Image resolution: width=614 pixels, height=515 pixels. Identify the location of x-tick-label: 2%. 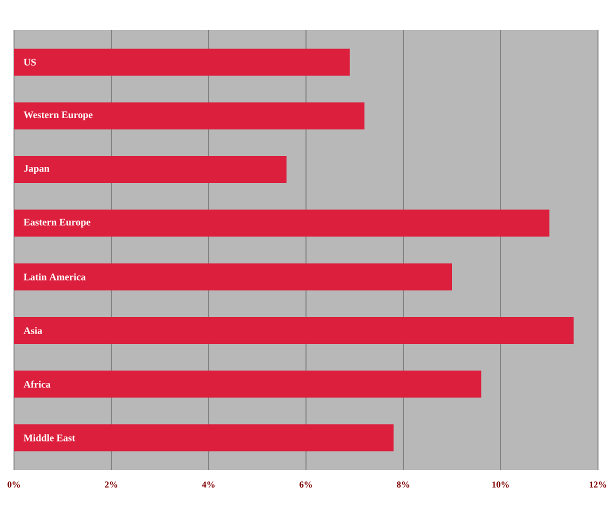
(111, 485).